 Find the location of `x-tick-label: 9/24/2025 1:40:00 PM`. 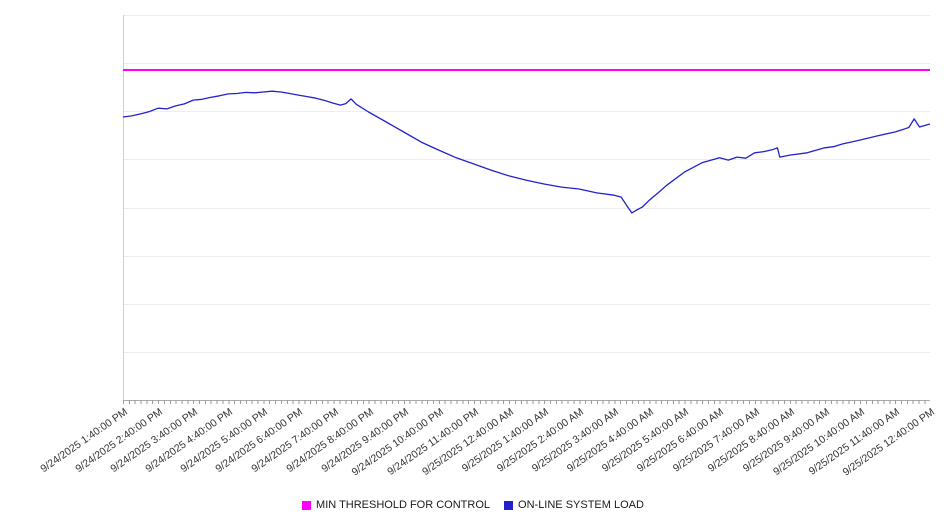

x-tick-label: 9/24/2025 1:40:00 PM is located at coordinates (84, 441).